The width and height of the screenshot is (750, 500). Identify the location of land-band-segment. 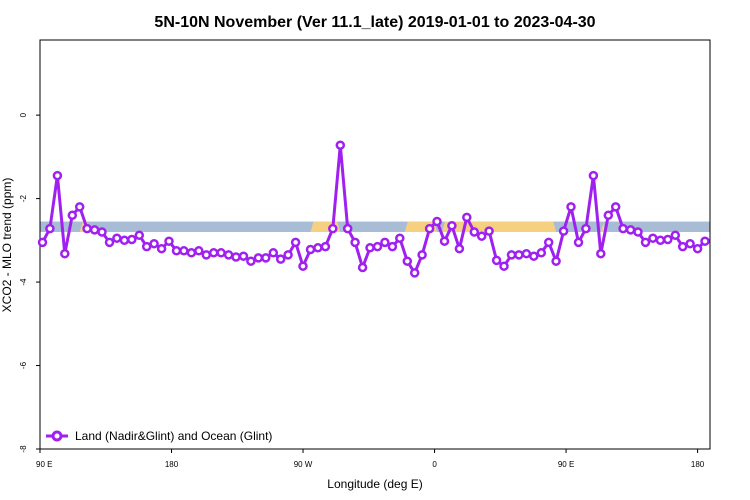
(499, 226).